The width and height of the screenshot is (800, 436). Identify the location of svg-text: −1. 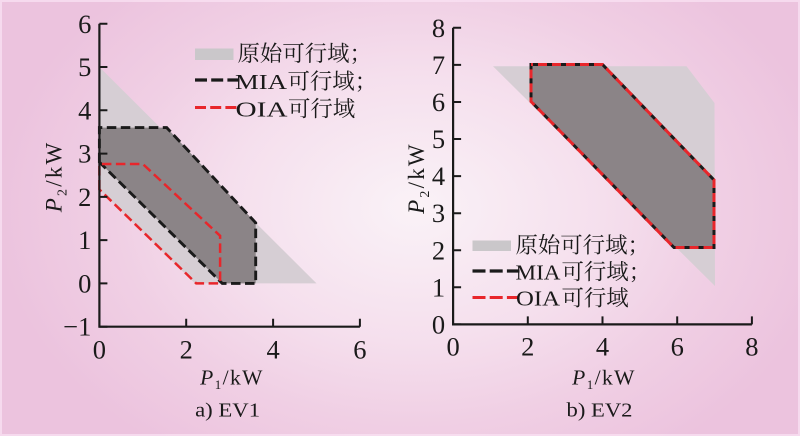
(77, 327).